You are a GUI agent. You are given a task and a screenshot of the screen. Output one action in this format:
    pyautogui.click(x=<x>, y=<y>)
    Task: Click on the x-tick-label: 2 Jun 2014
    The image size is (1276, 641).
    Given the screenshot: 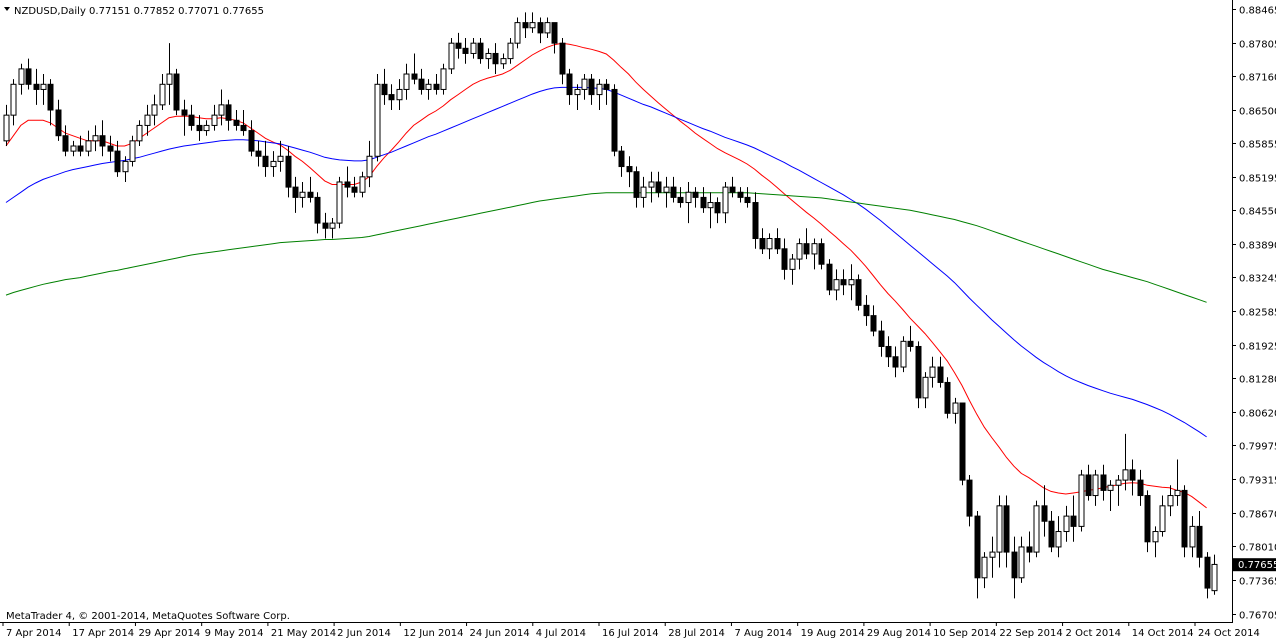 What is the action you would take?
    pyautogui.click(x=364, y=633)
    